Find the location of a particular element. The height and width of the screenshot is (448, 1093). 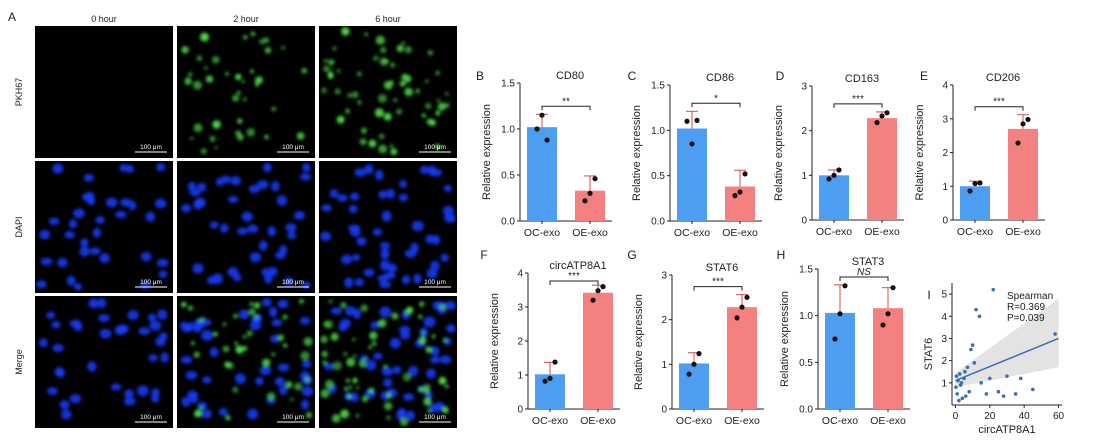

micrograph-tile: 100 μm is located at coordinates (388, 227).